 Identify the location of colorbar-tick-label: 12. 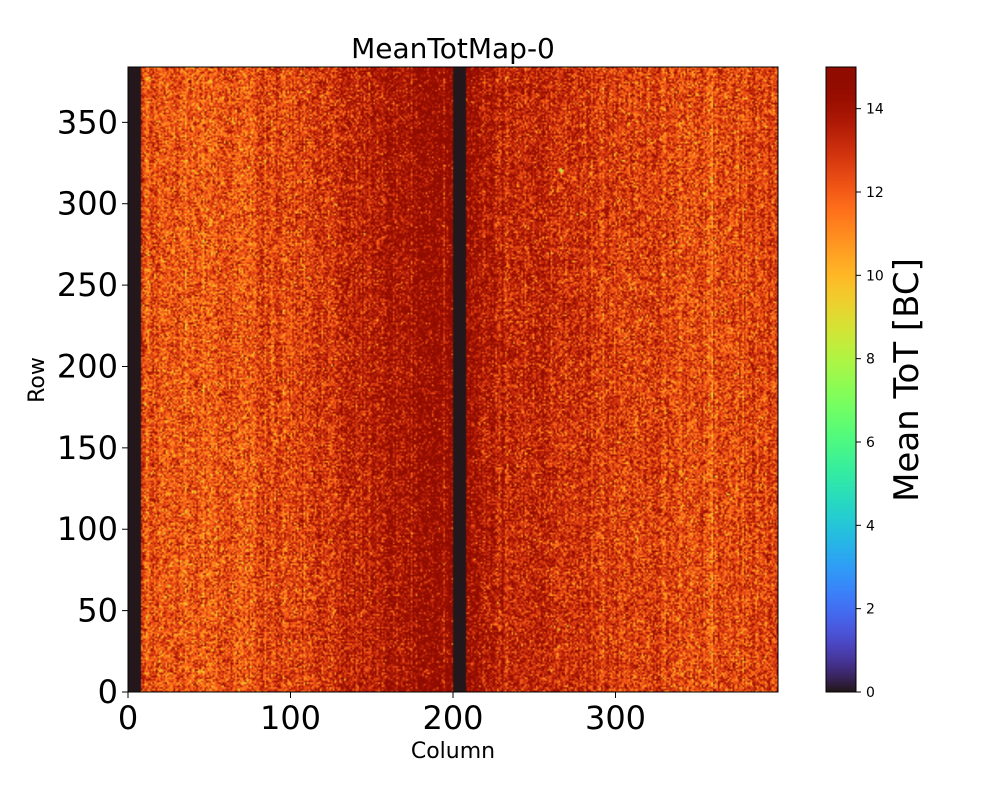
(875, 193).